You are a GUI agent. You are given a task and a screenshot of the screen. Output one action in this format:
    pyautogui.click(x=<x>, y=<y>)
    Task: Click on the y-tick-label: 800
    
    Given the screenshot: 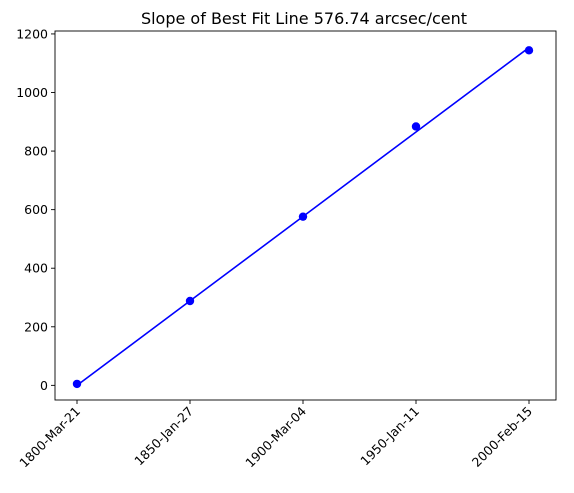 What is the action you would take?
    pyautogui.click(x=36, y=151)
    